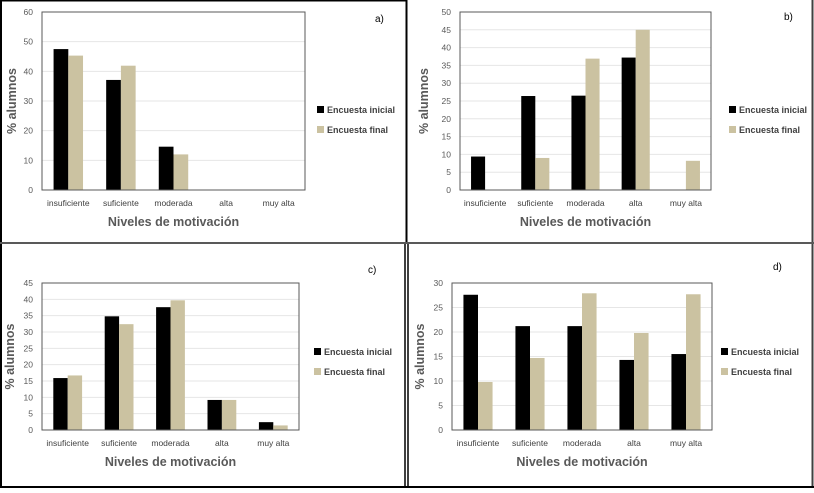  Describe the element at coordinates (439, 356) in the screenshot. I see `y-tick-labels: 0 5 10 15 20 25 30` at that location.